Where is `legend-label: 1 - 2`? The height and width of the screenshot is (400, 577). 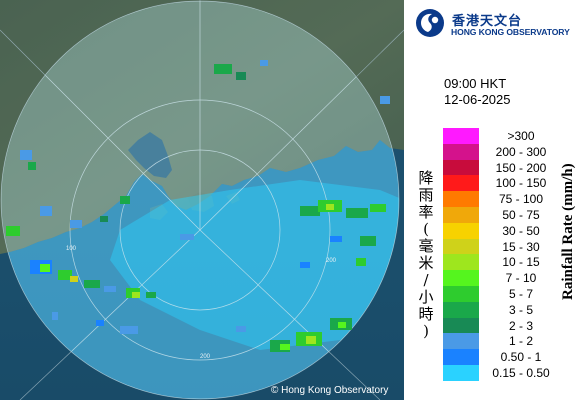 legend-label: 1 - 2 is located at coordinates (520, 341).